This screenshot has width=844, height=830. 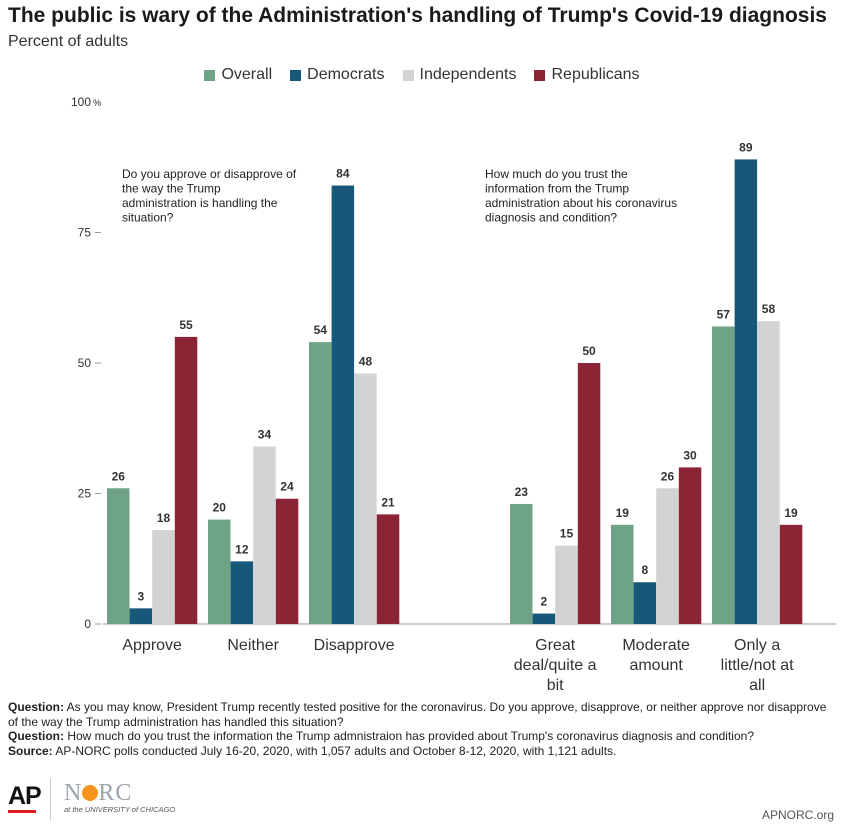 I want to click on bar-only-a-little-not-at-all-republicans, so click(x=791, y=574).